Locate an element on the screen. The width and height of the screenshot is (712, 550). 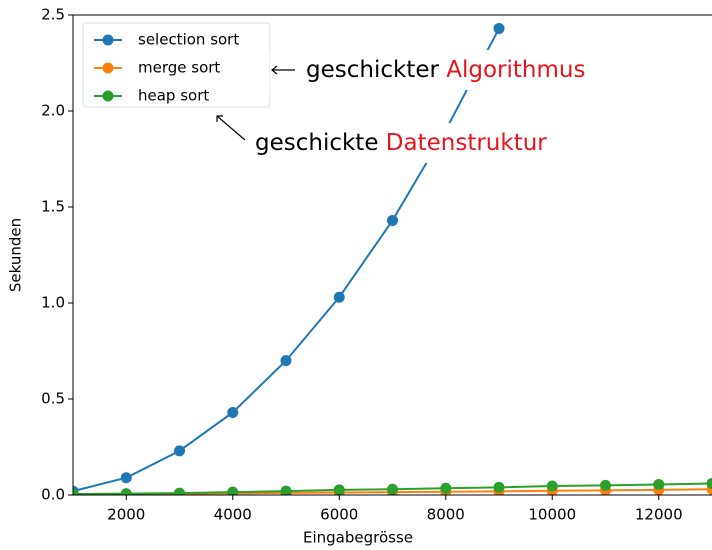
x-tick-label: 8000 is located at coordinates (446, 515).